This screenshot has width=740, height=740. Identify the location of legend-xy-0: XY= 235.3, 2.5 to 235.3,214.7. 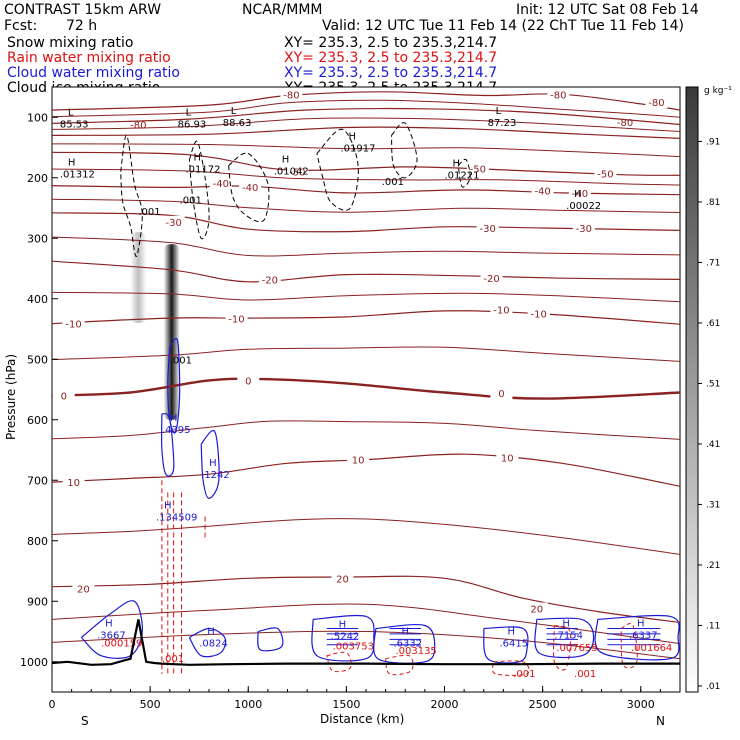
(390, 43).